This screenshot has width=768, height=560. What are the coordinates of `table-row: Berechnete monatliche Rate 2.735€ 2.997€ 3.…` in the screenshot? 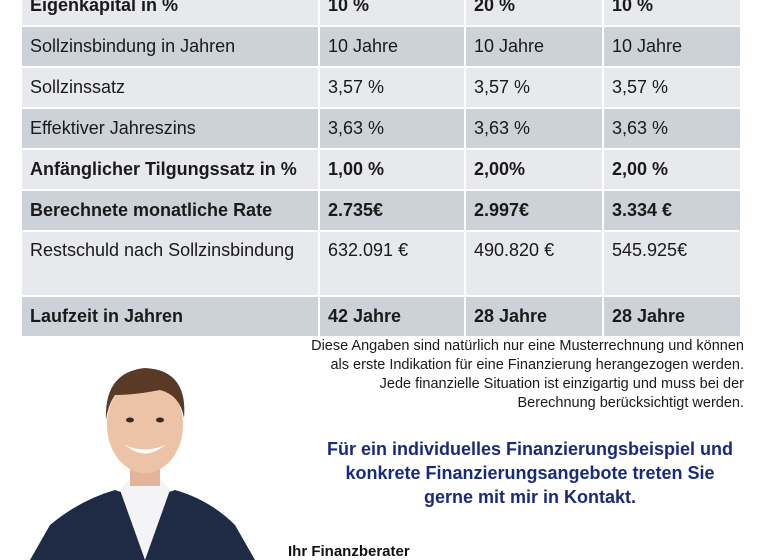 It's located at (381, 210).